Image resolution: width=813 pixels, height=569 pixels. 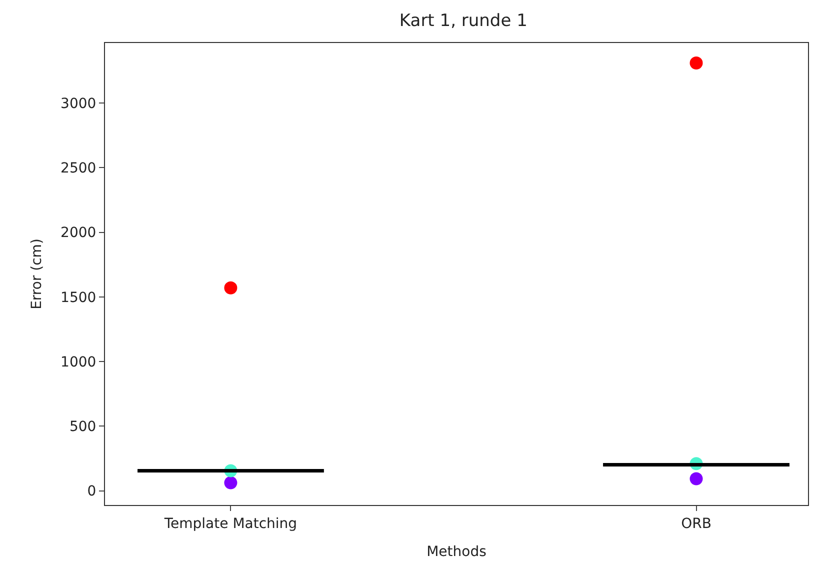 I want to click on x-tick-label: Template Matching, so click(x=230, y=524).